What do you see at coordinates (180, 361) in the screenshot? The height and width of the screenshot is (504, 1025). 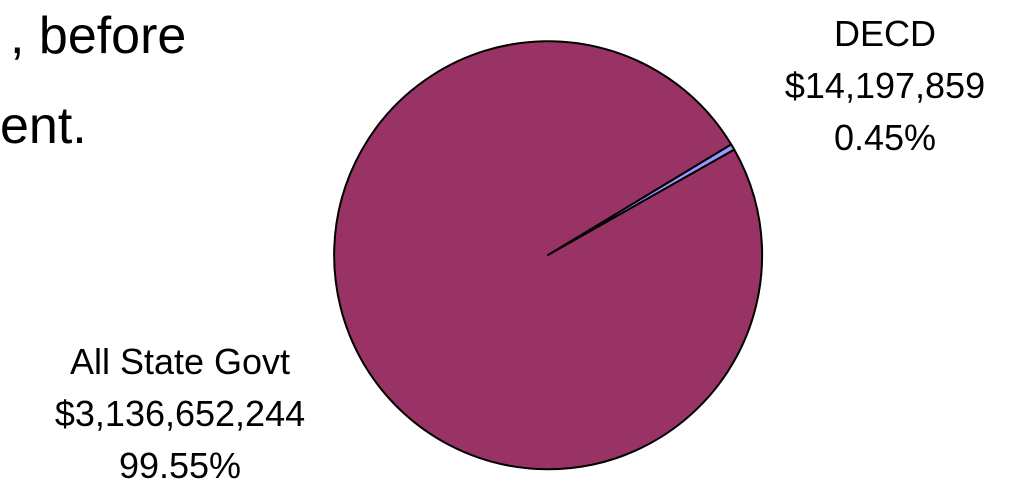 I see `pie-label-all-state-govt-name: All State Govt` at bounding box center [180, 361].